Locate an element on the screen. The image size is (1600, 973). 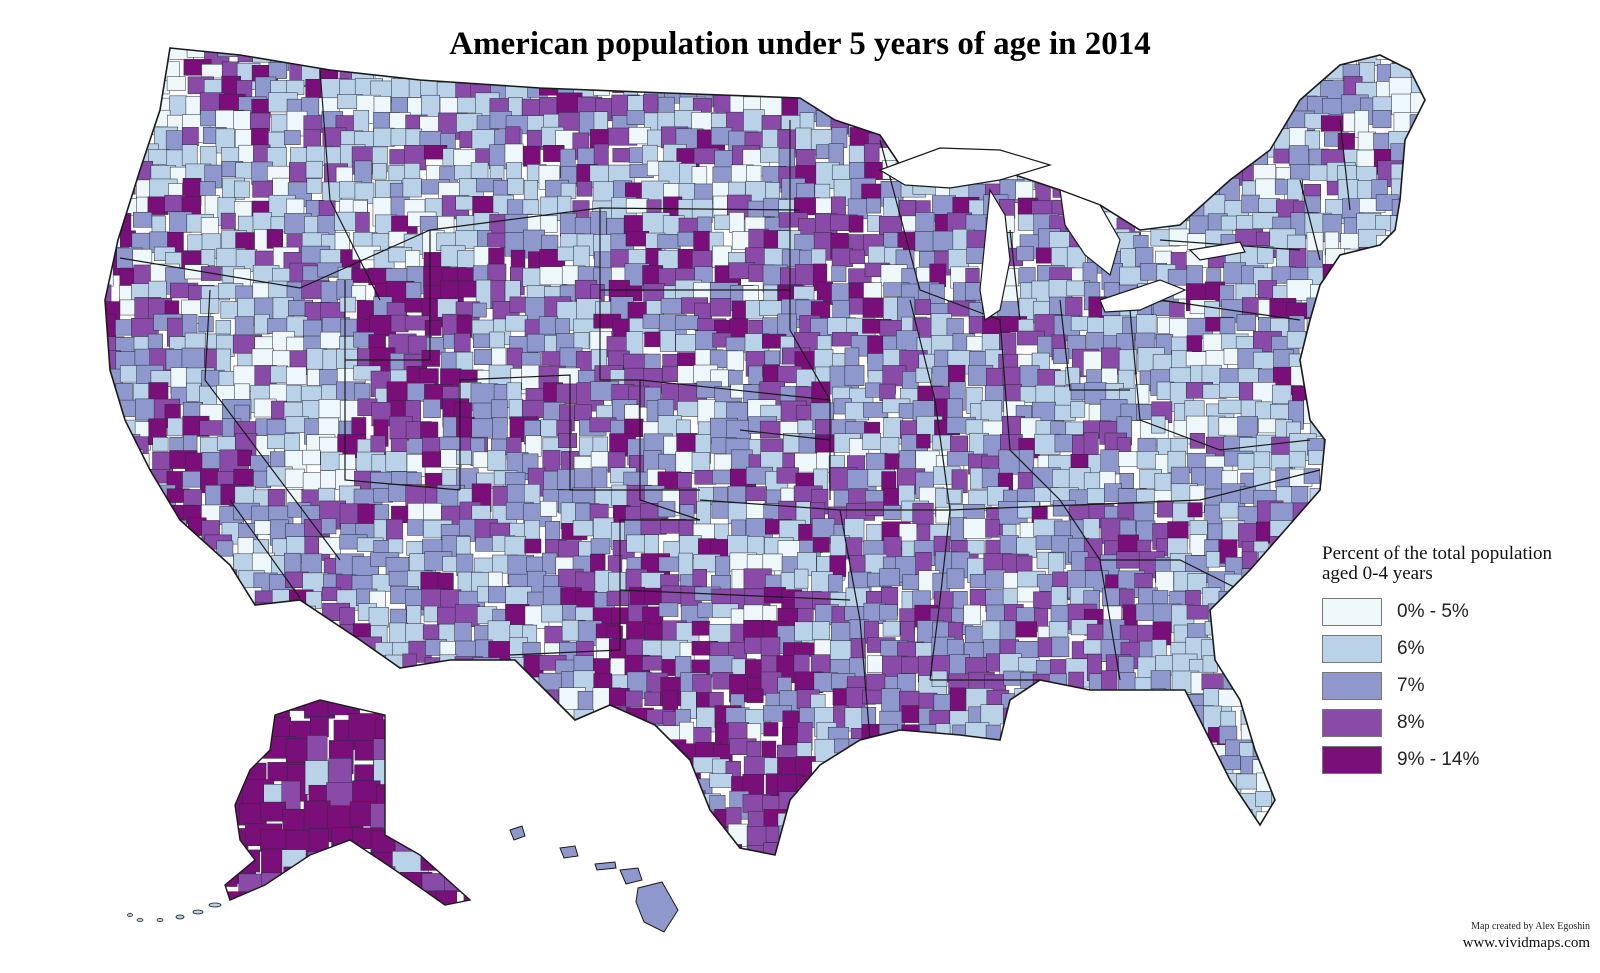
legend-title-line1: Percent of the total population is located at coordinates (1437, 553).